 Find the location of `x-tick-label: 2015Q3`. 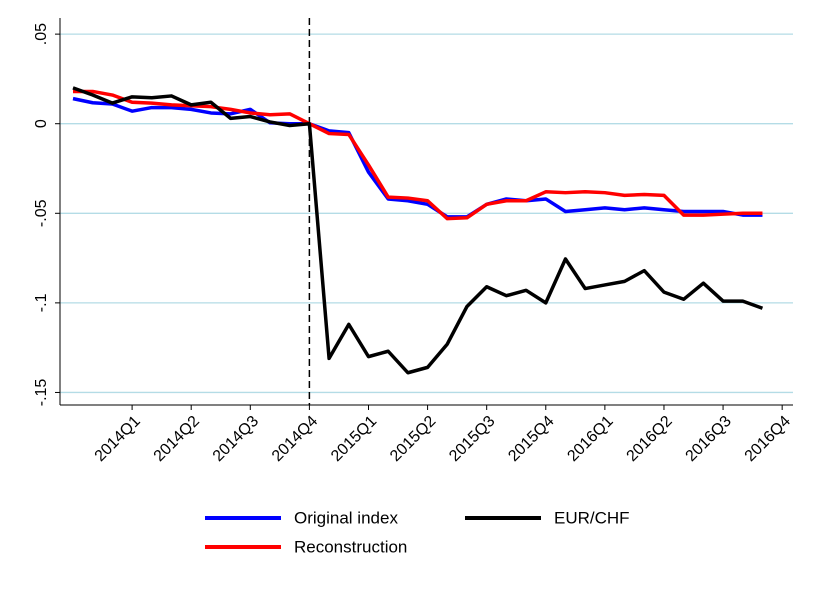

x-tick-label: 2015Q3 is located at coordinates (472, 439).